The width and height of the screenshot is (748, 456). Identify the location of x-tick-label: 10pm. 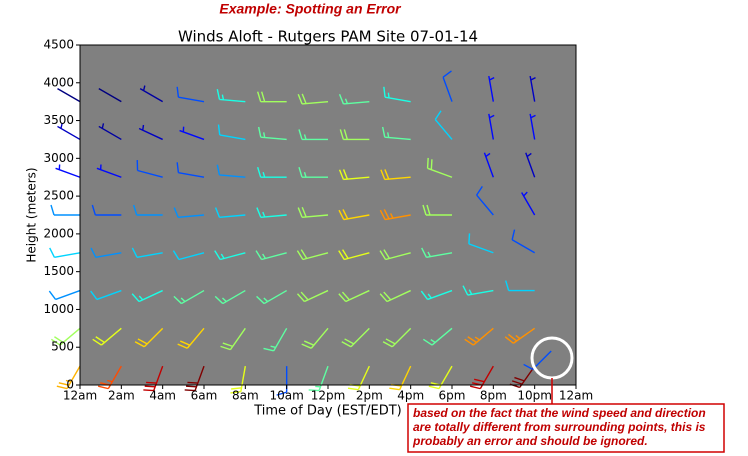
(534, 396).